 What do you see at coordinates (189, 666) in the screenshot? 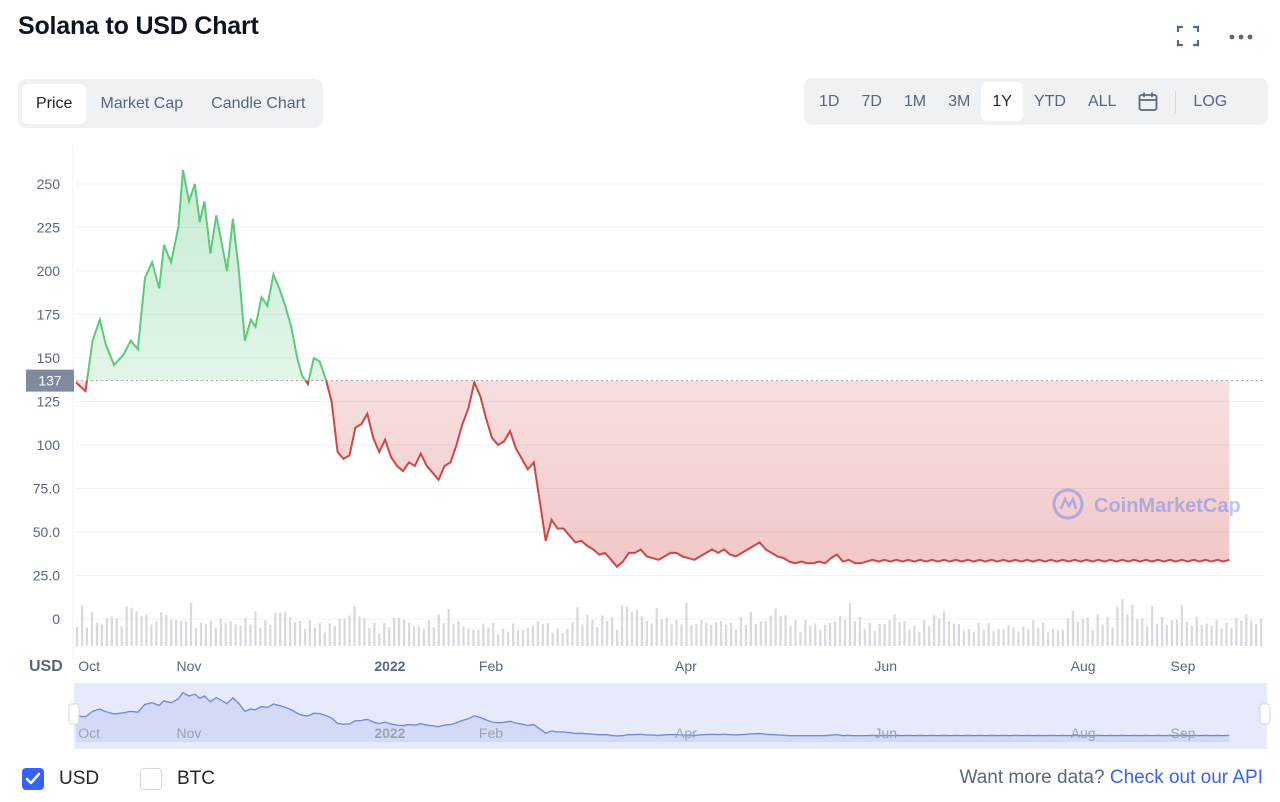
I see `x-tick-label: Nov` at bounding box center [189, 666].